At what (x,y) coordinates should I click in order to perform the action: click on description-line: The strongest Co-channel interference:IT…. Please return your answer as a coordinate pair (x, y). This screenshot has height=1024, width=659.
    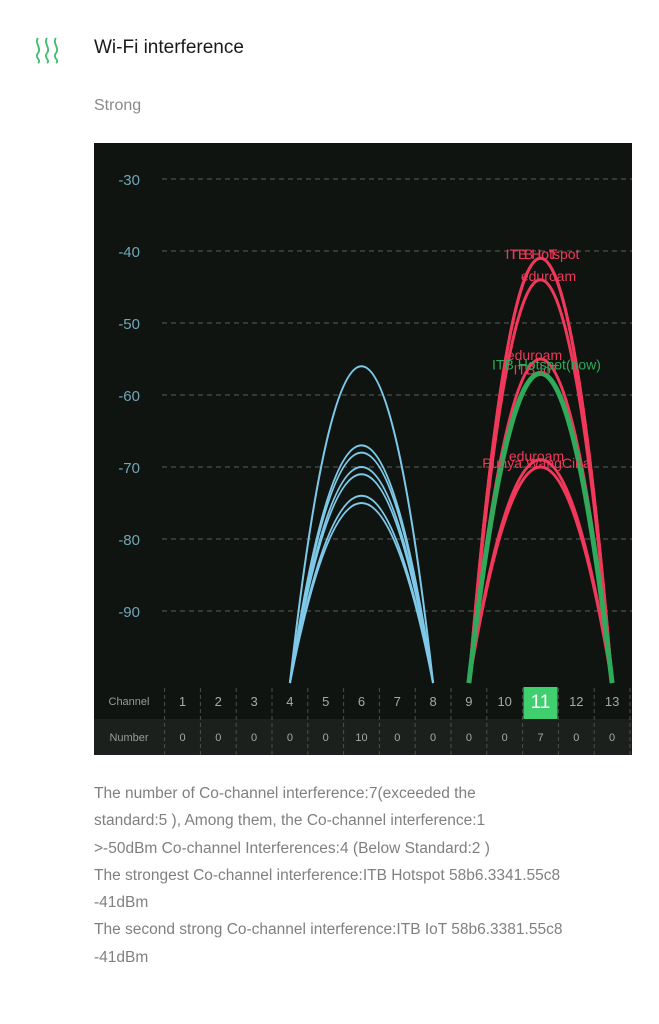
    Looking at the image, I should click on (327, 875).